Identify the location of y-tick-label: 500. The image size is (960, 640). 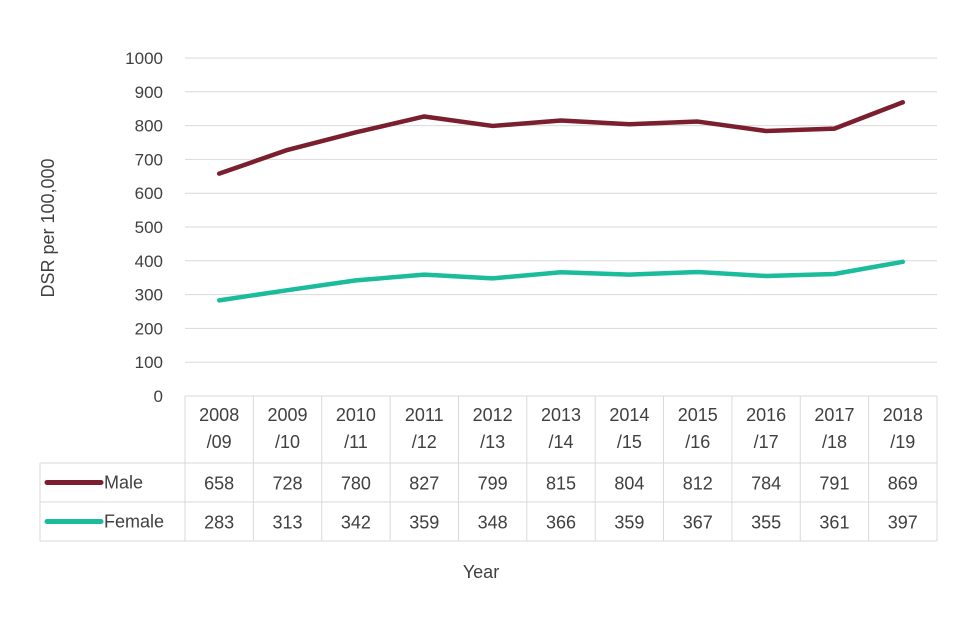
(149, 227).